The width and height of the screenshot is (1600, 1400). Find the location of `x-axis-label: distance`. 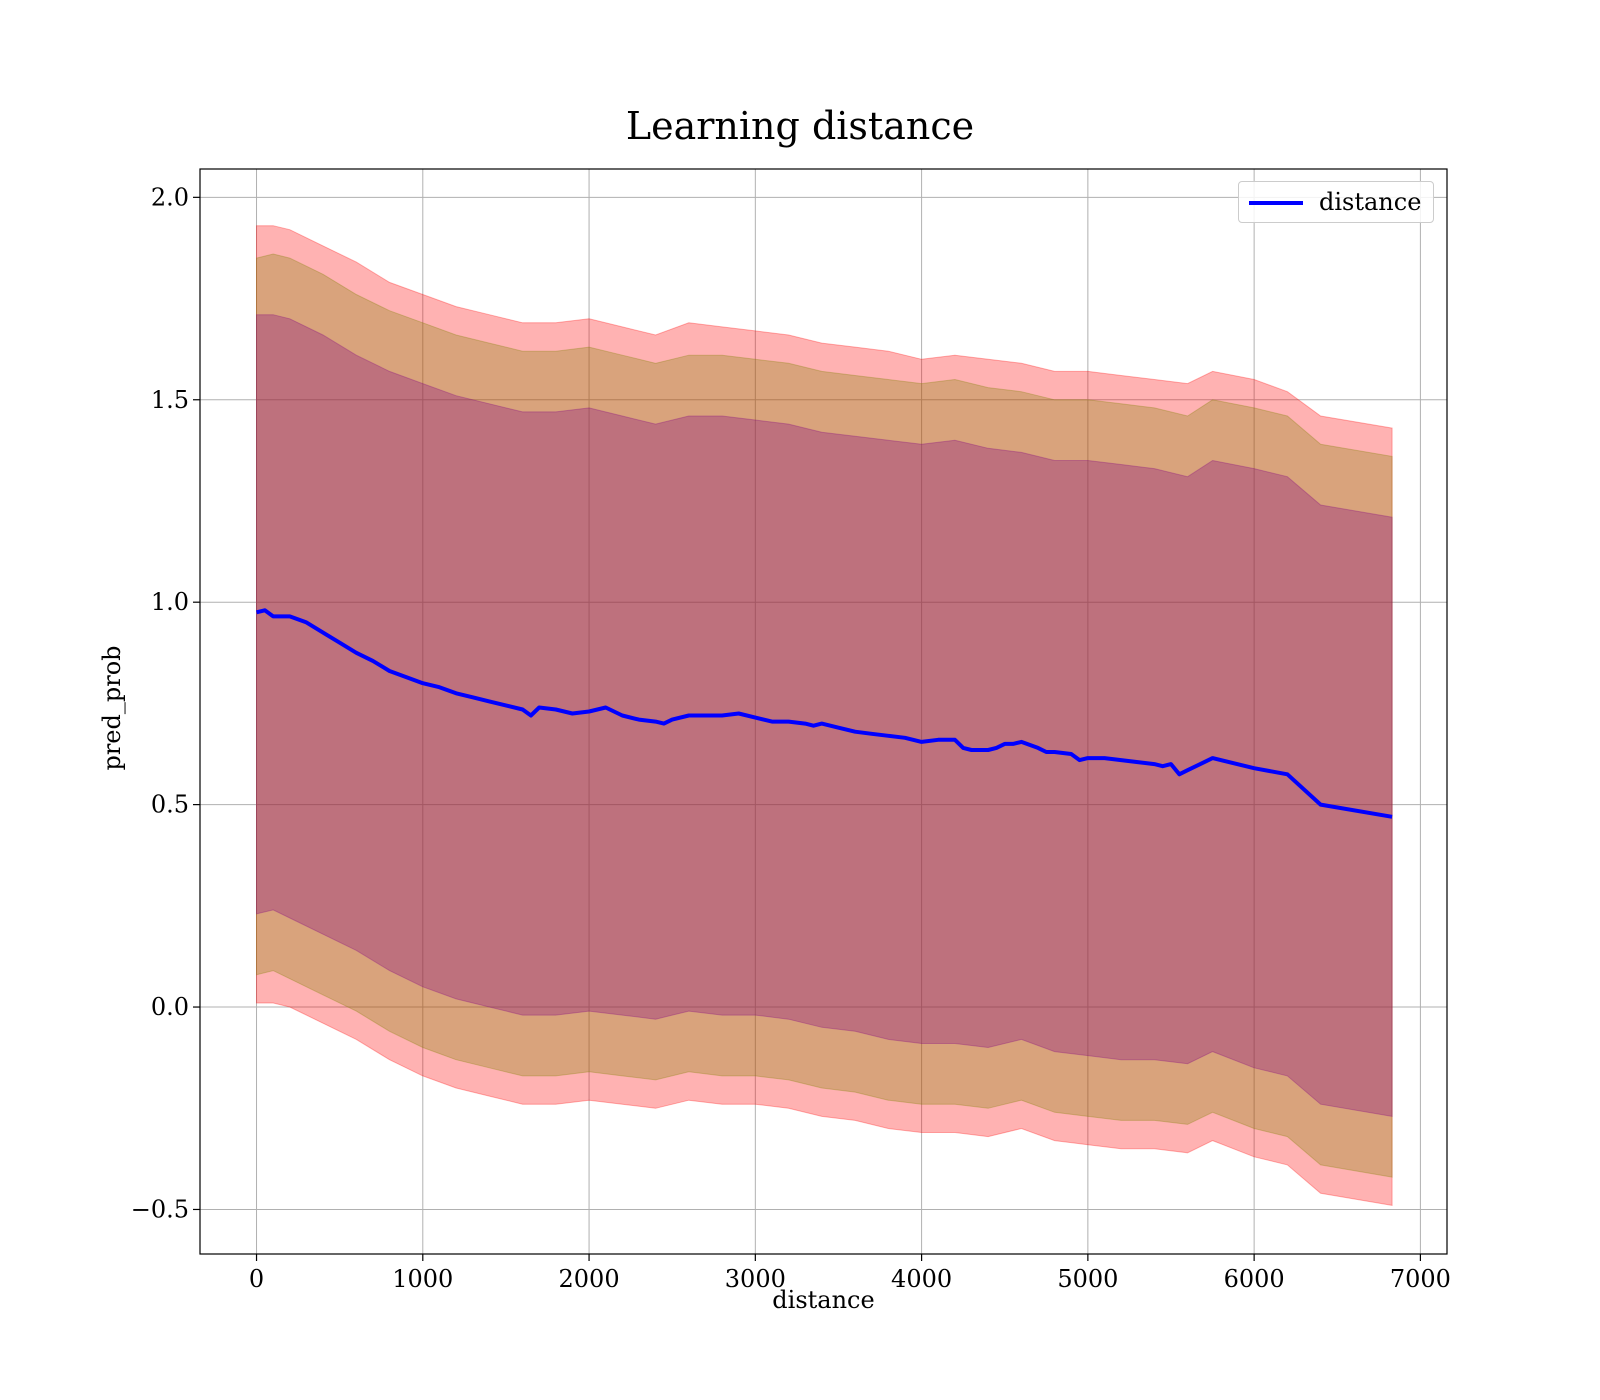

x-axis-label: distance is located at coordinates (823, 1300).